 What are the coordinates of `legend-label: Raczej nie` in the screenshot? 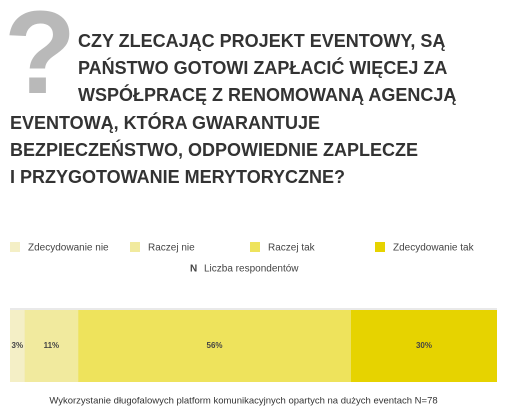 It's located at (171, 248).